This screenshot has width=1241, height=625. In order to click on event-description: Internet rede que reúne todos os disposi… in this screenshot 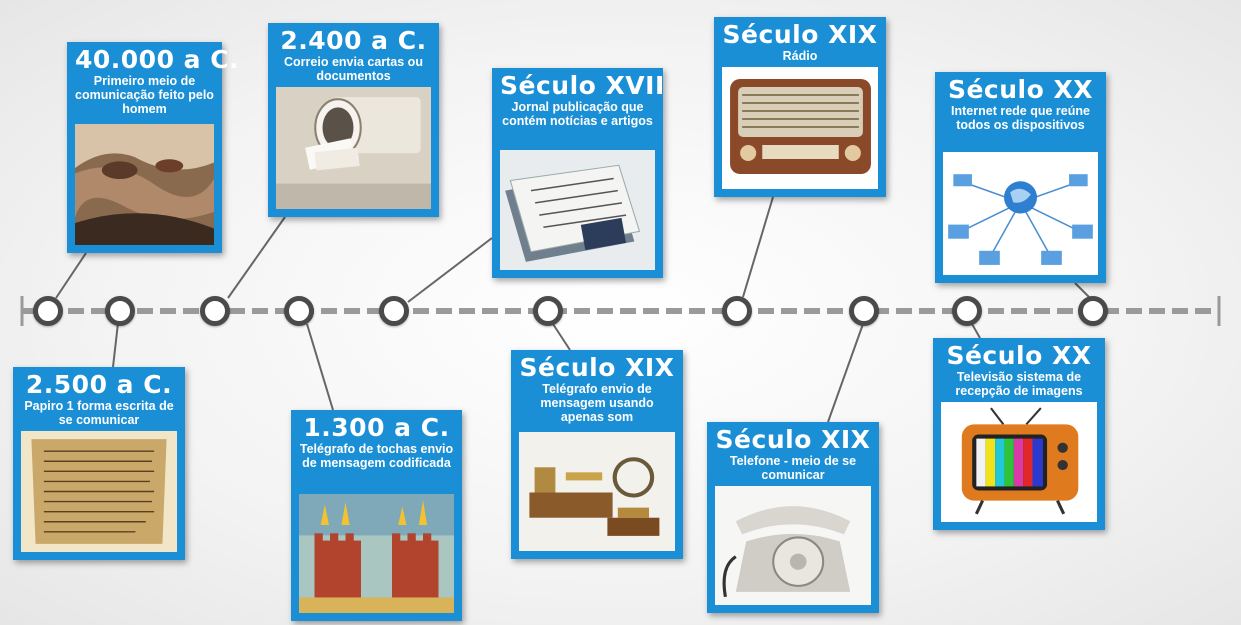, I will do `click(1020, 118)`.